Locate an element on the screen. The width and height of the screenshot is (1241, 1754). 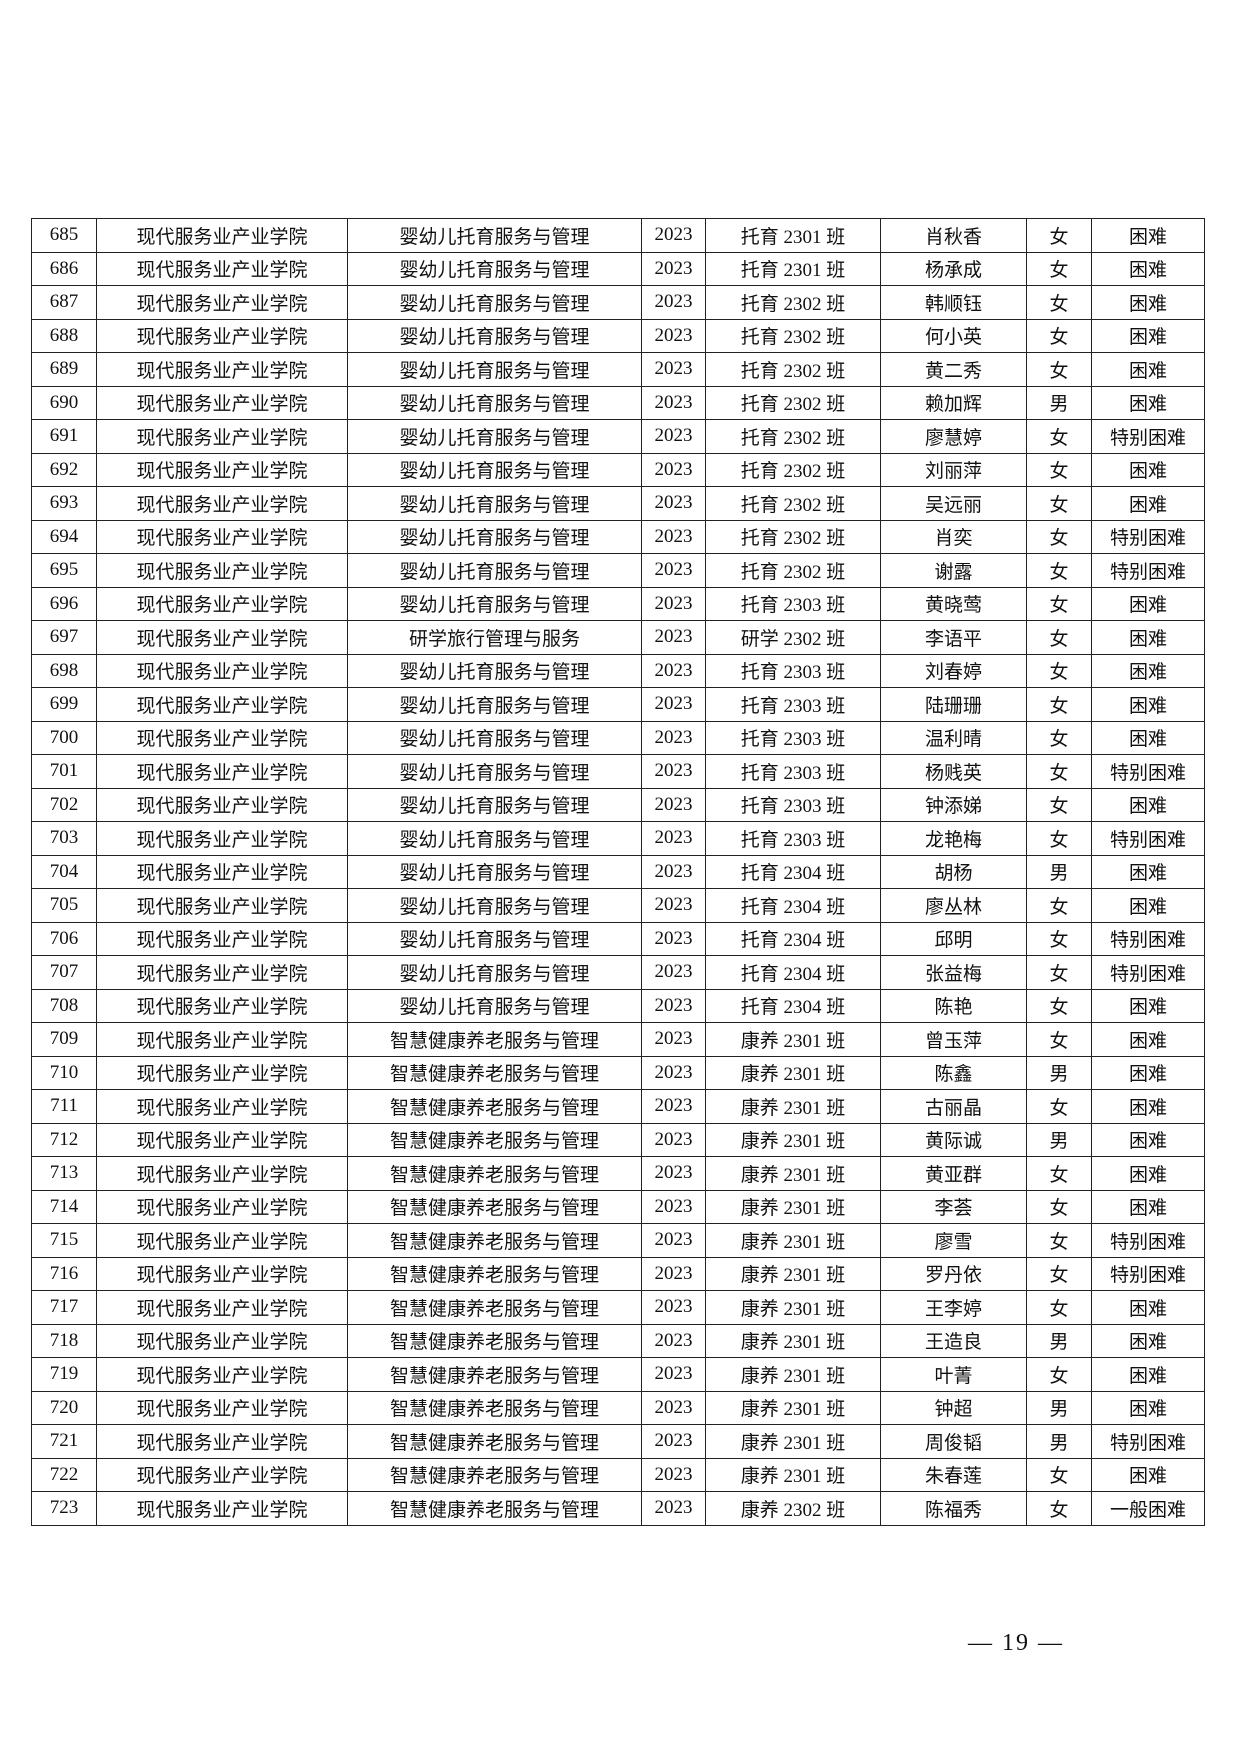
row-number-cell: 707 is located at coordinates (64, 972).